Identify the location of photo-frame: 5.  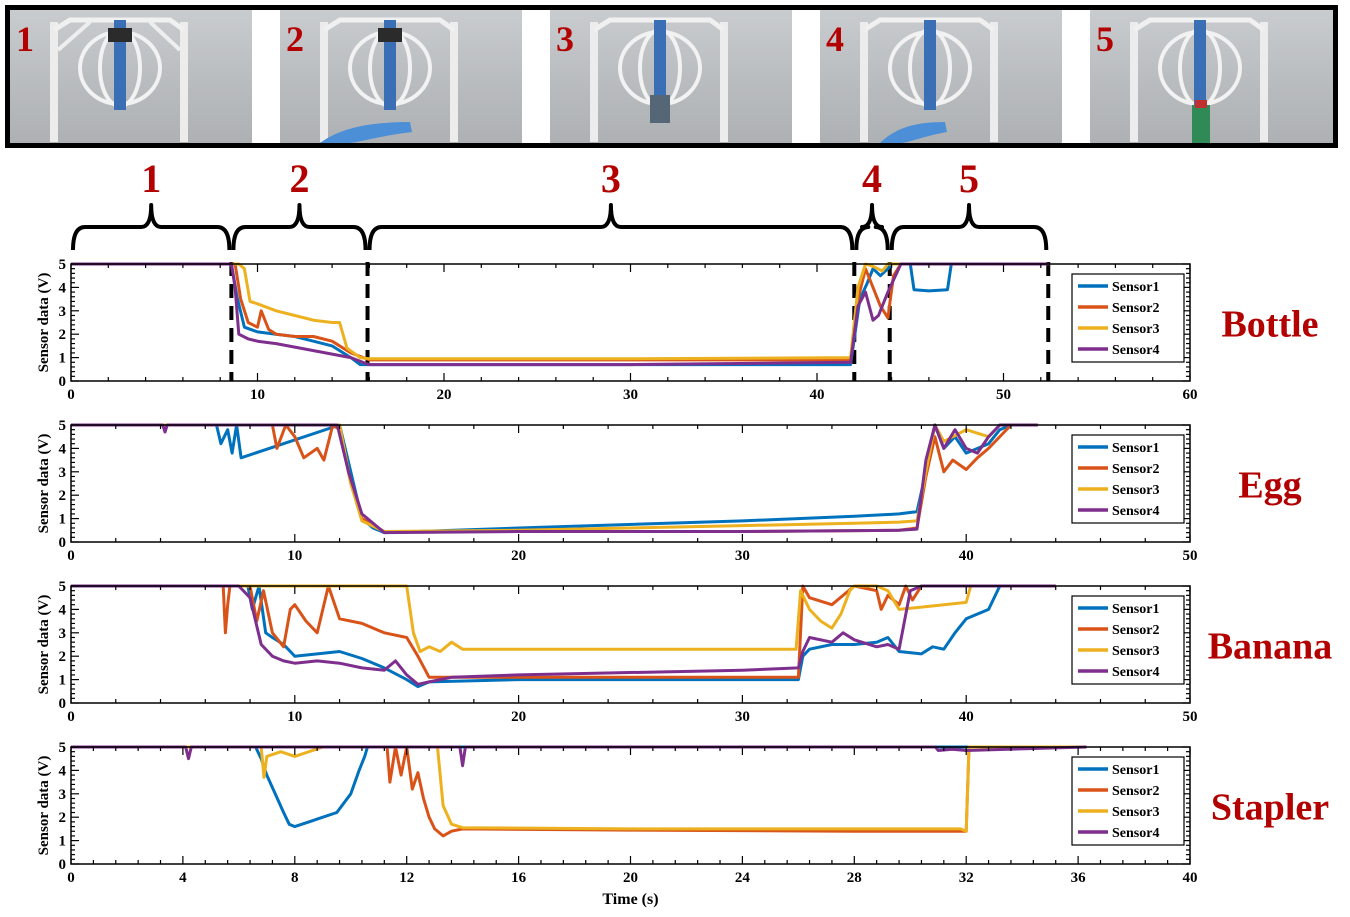
(1211, 76).